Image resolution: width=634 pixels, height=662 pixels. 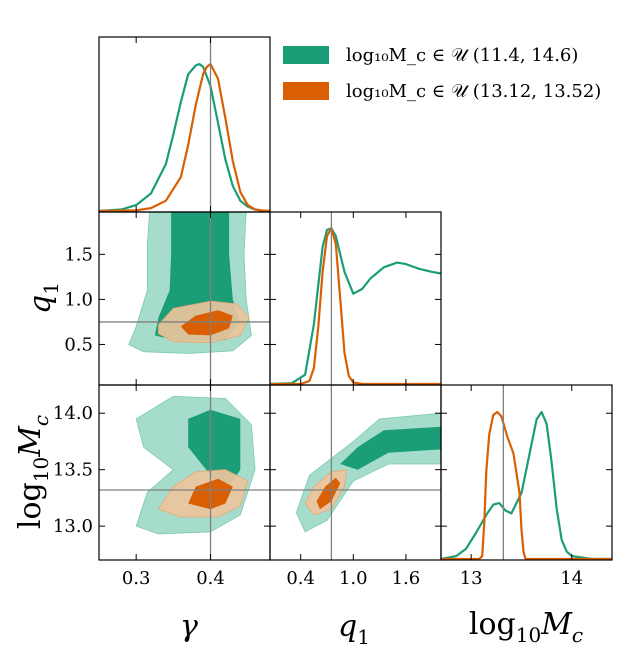 What do you see at coordinates (353, 578) in the screenshot?
I see `xtick-label-q1-1: 1.0` at bounding box center [353, 578].